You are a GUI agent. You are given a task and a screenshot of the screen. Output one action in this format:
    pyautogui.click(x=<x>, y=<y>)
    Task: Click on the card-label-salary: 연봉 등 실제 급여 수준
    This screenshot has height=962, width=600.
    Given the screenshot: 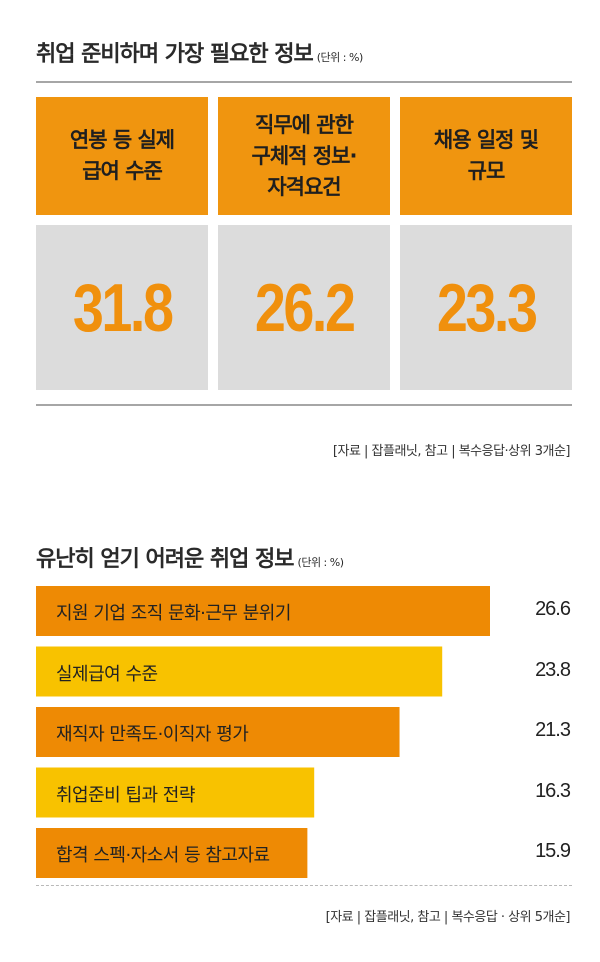 What is the action you would take?
    pyautogui.click(x=122, y=156)
    